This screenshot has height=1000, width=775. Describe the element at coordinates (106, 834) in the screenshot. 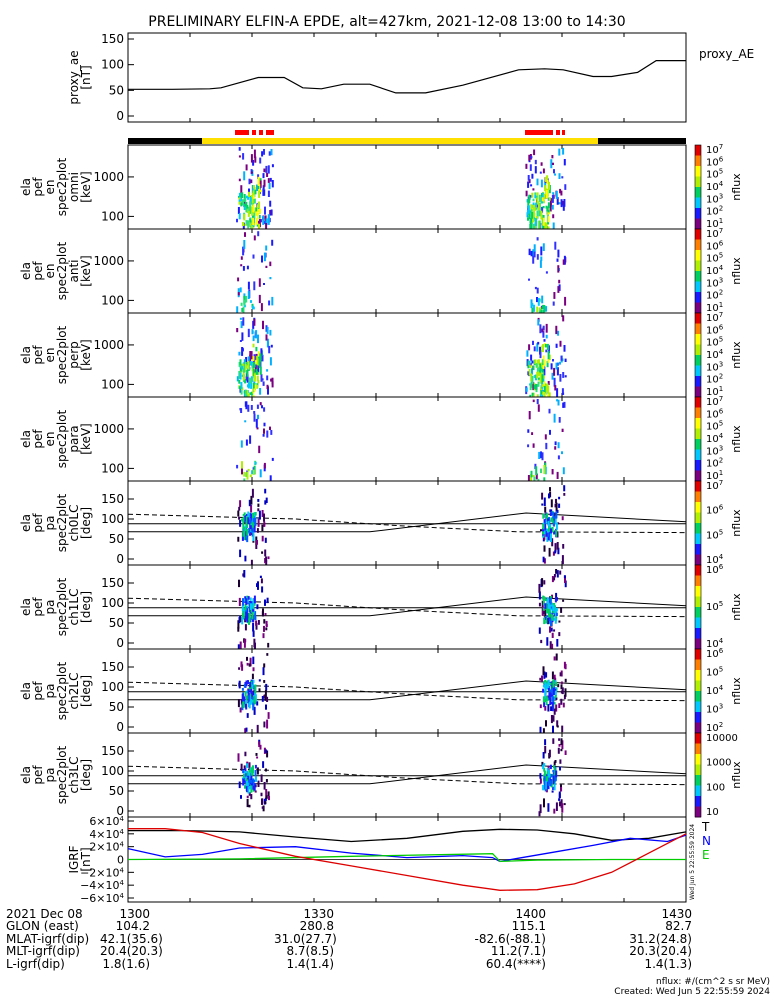

I see `y-tick-label: 4×104` at that location.